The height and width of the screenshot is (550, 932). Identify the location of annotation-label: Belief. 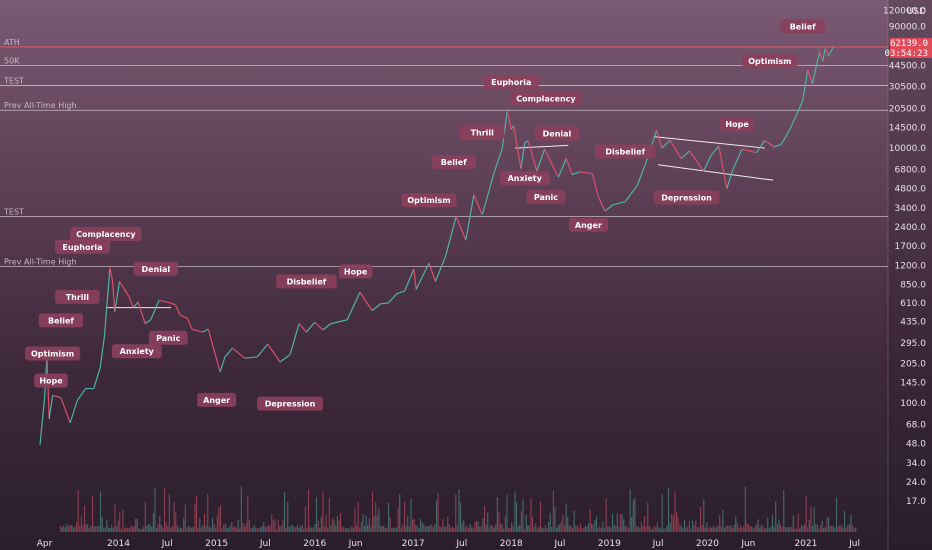
(61, 320).